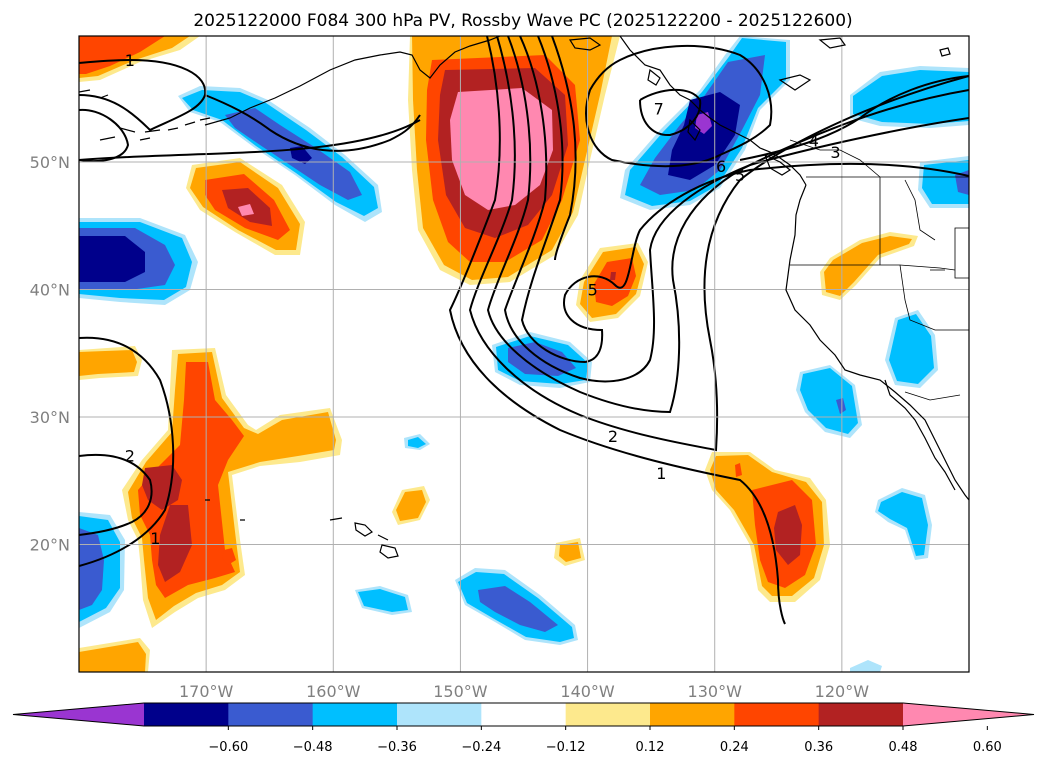 This screenshot has height=765, width=1047. Describe the element at coordinates (460, 691) in the screenshot. I see `lon-tick-label: 150°W` at that location.